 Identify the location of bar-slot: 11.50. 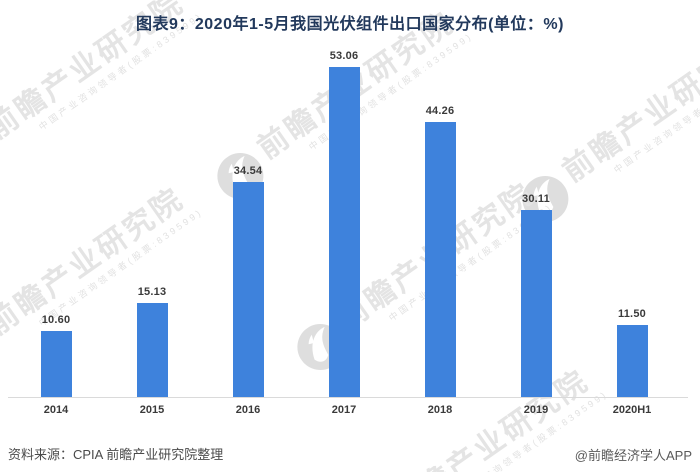
(632, 198).